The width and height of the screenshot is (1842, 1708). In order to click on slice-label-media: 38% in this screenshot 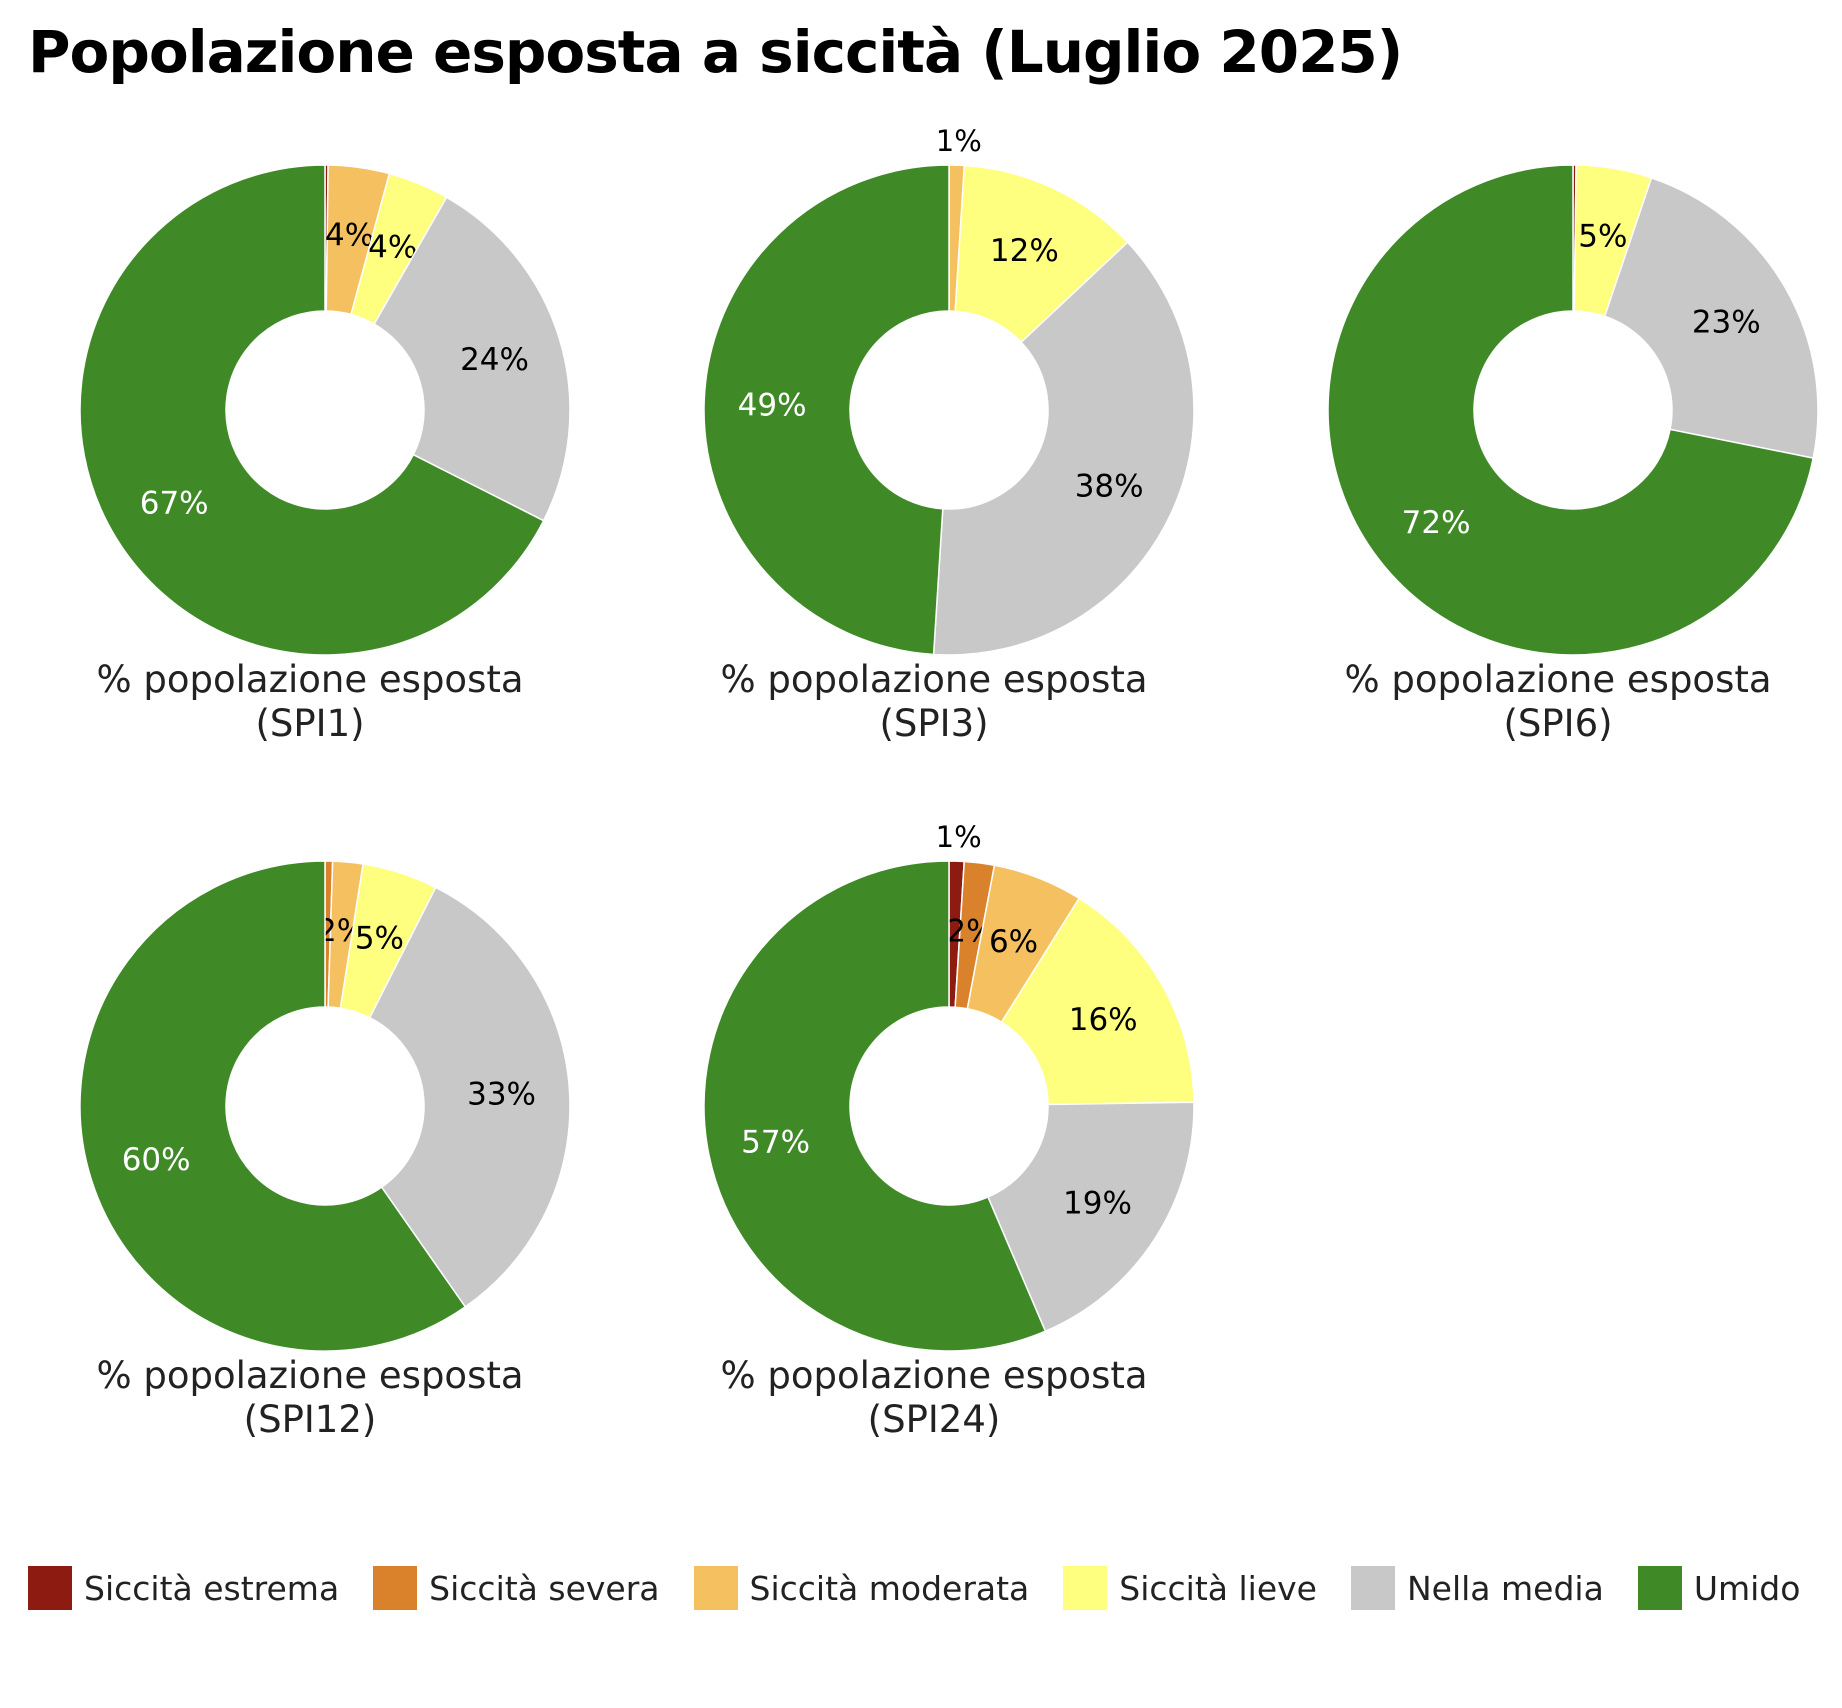, I will do `click(1109, 486)`.